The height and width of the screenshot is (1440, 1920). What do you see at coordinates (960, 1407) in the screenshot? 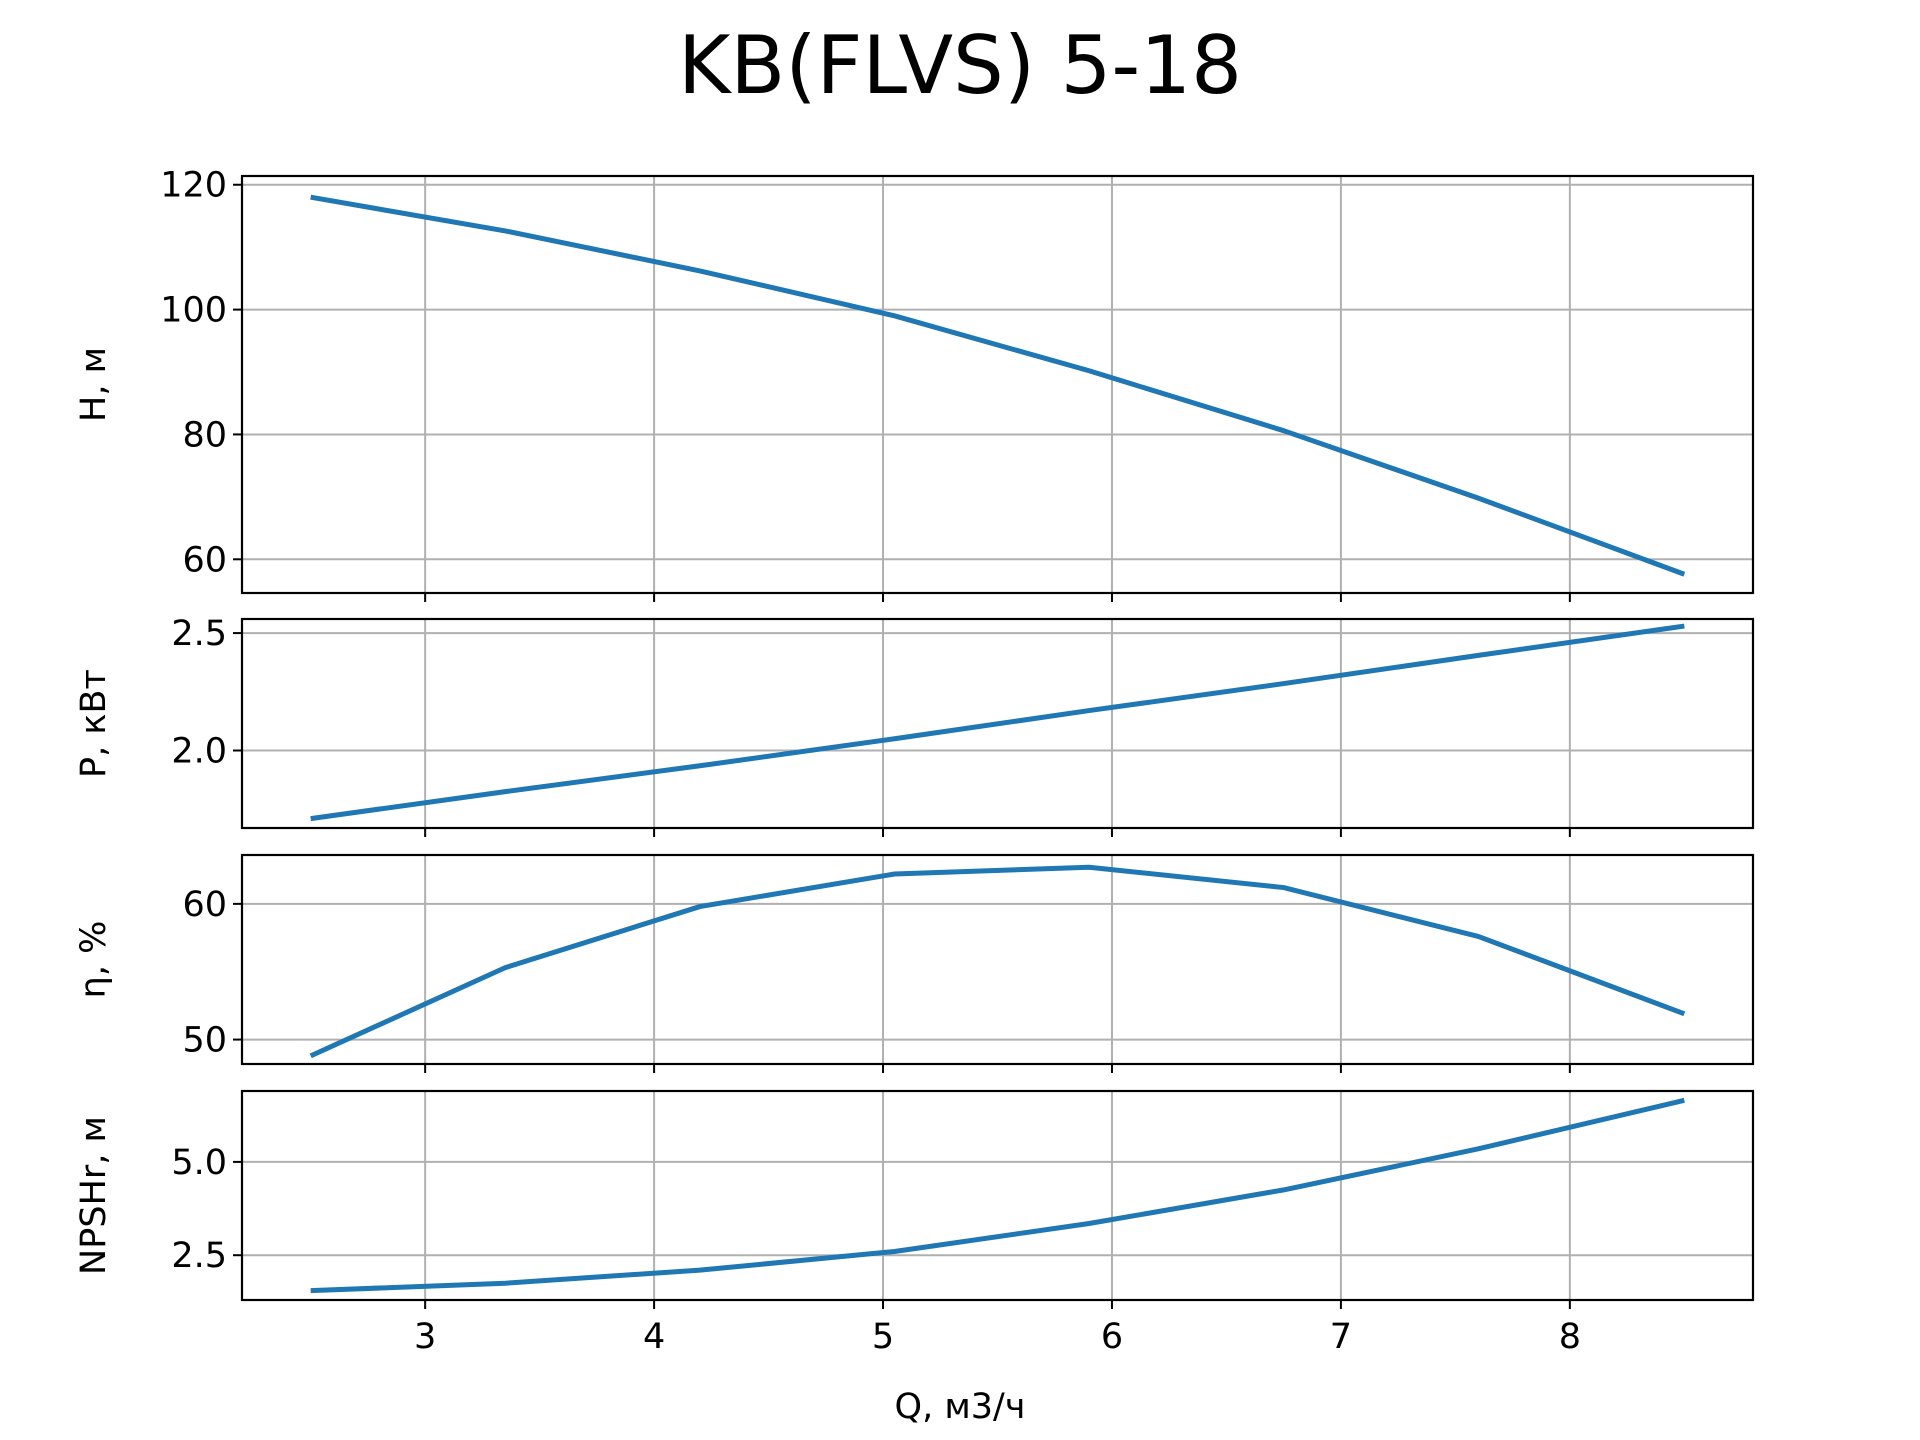
I see `x-axis-label: Q, м3/ч` at bounding box center [960, 1407].